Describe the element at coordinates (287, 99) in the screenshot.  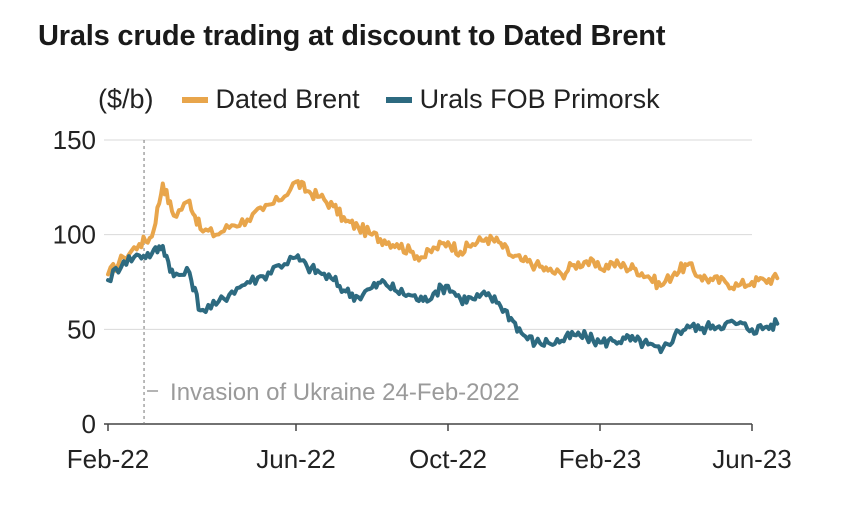
I see `legend-label-dated-brent: Dated Brent` at that location.